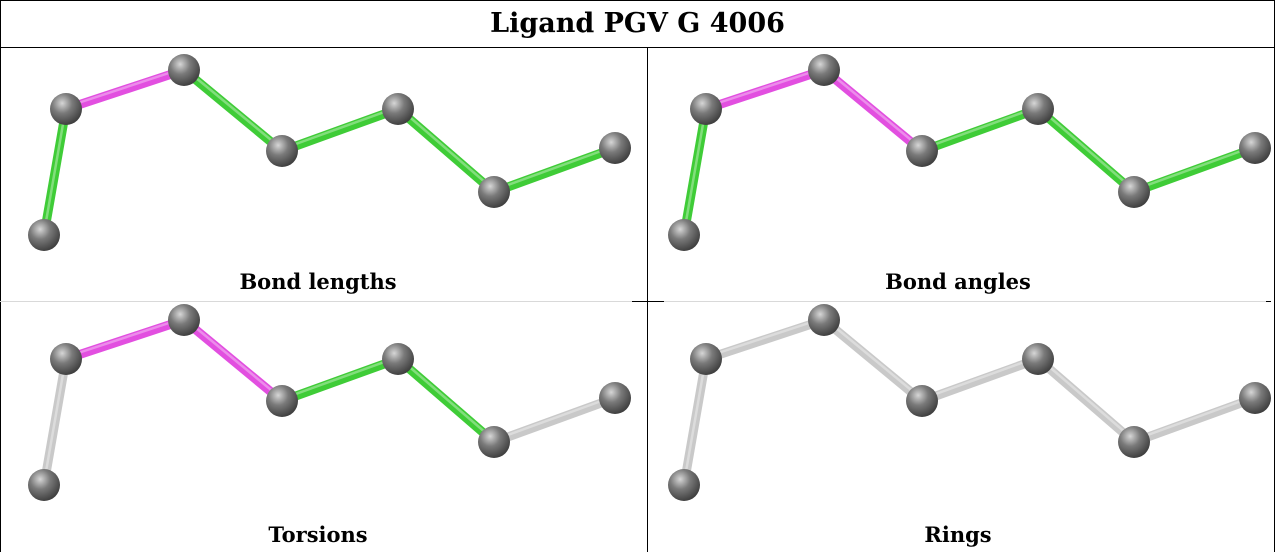 Image resolution: width=1275 pixels, height=552 pixels. I want to click on caption-bond-lengths: Bond lengths, so click(318, 281).